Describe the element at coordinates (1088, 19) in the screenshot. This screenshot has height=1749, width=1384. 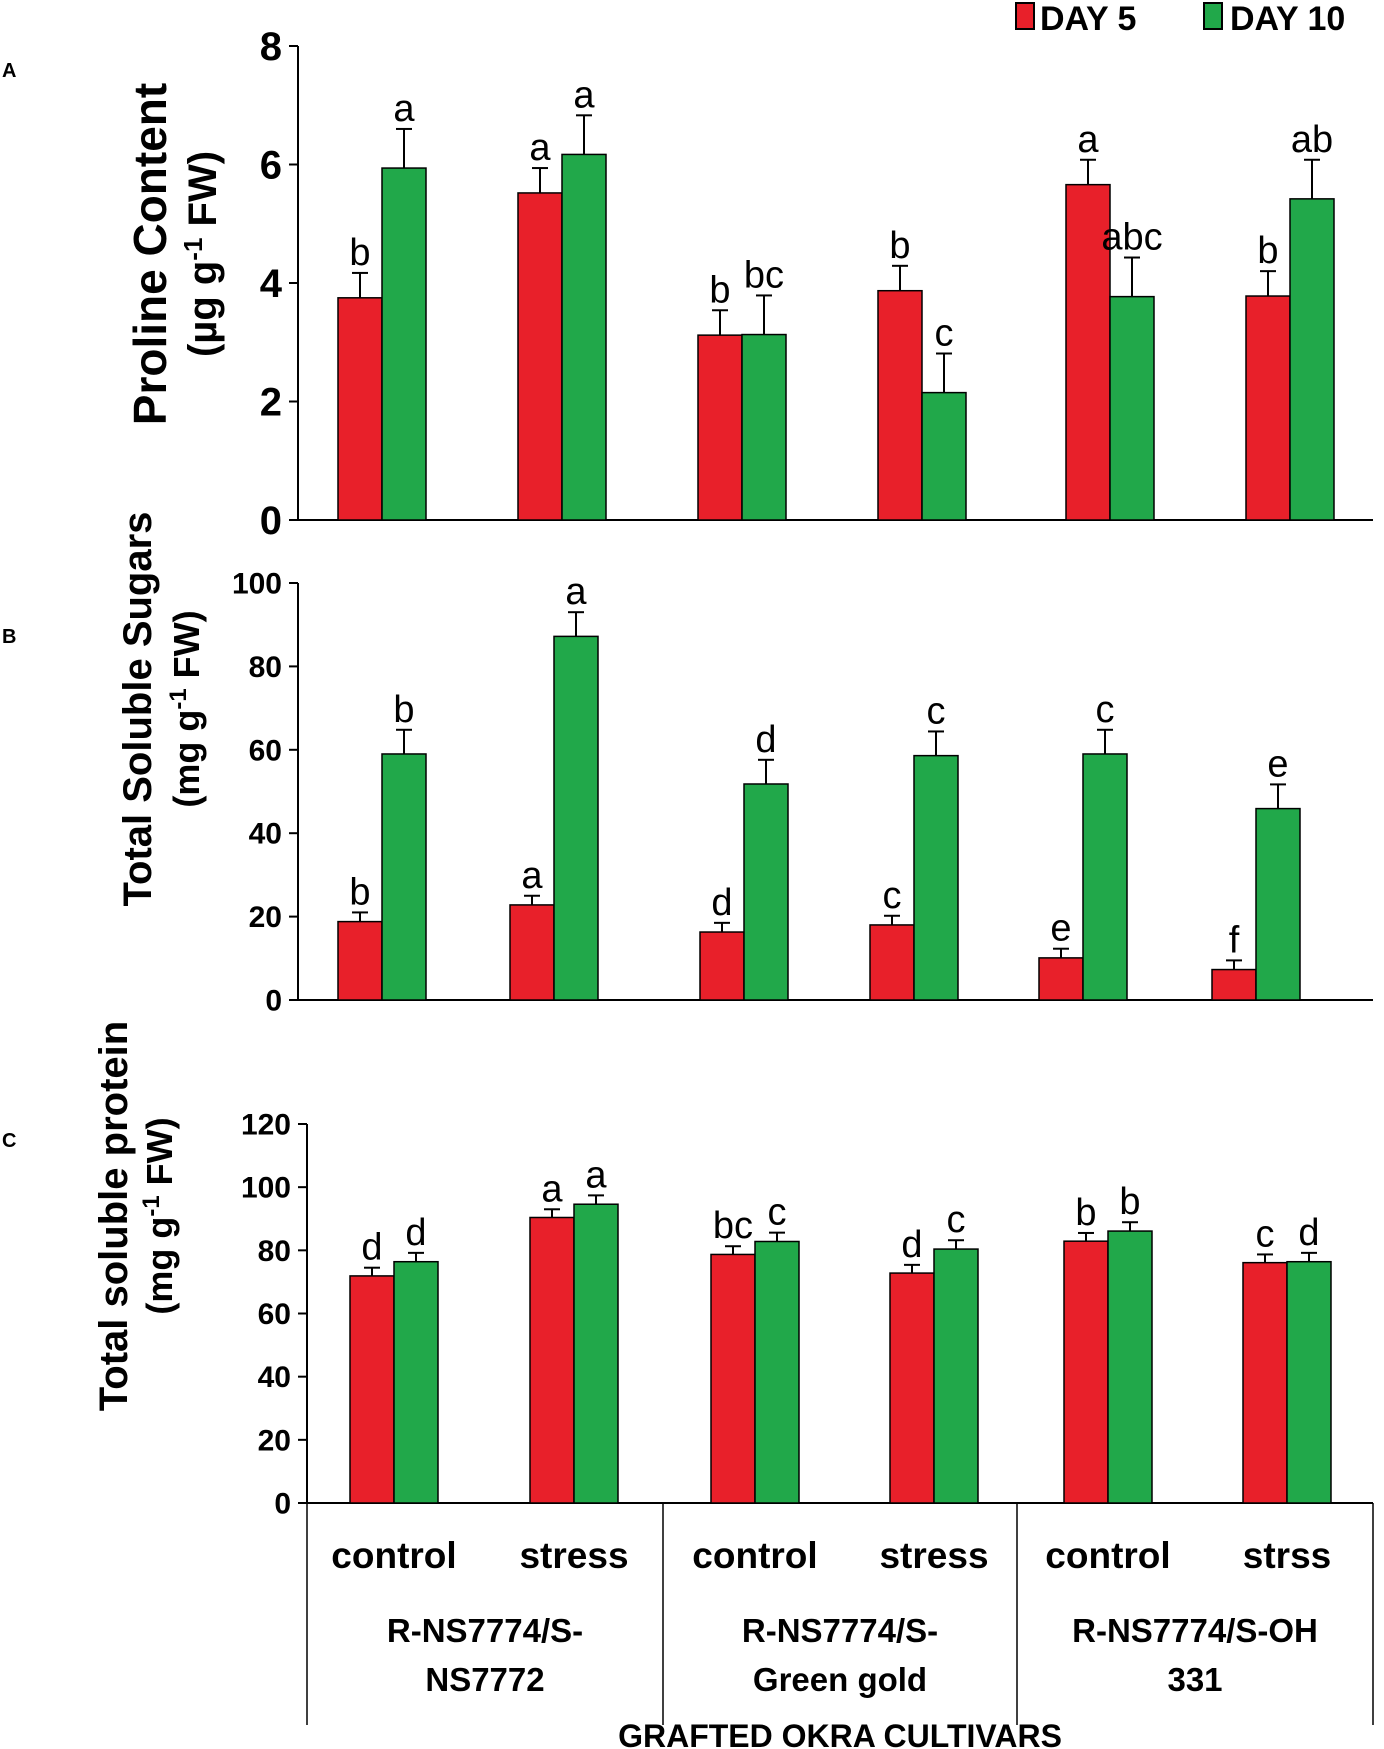
I see `legend-label-day5: DAY 5` at that location.